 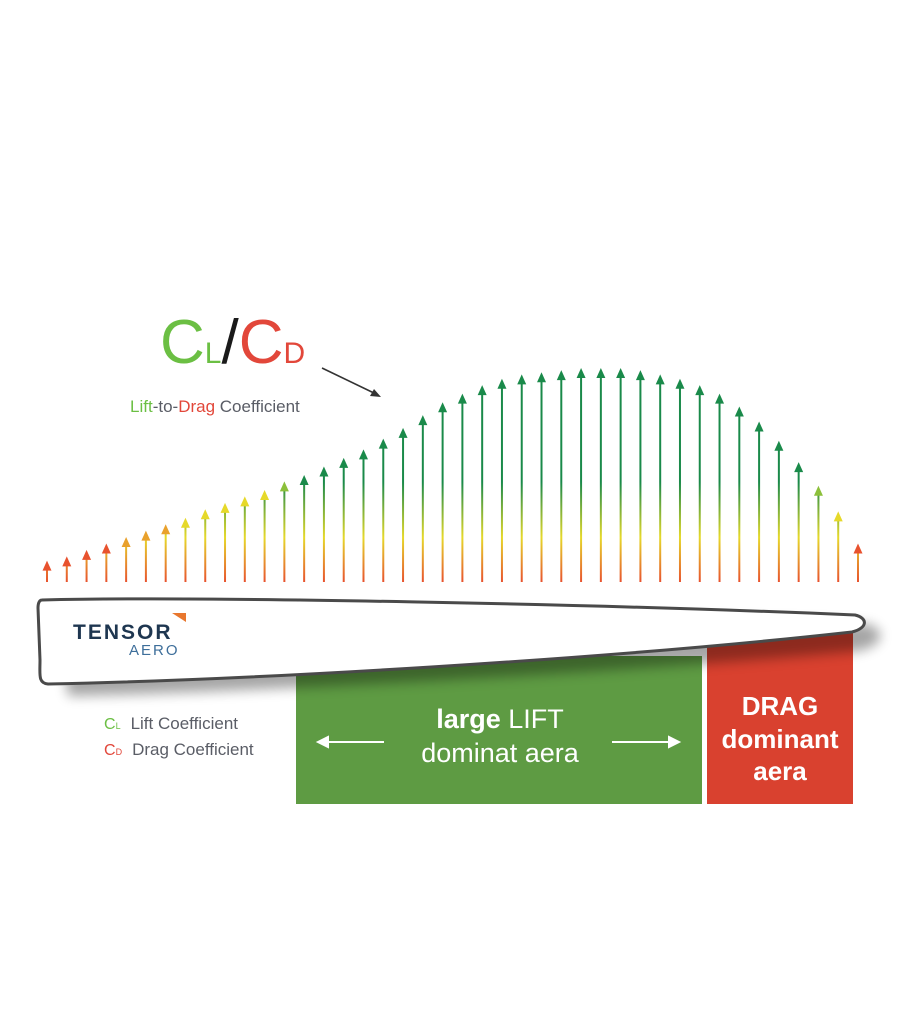 What do you see at coordinates (349, 742) in the screenshot?
I see `left-double-arrow` at bounding box center [349, 742].